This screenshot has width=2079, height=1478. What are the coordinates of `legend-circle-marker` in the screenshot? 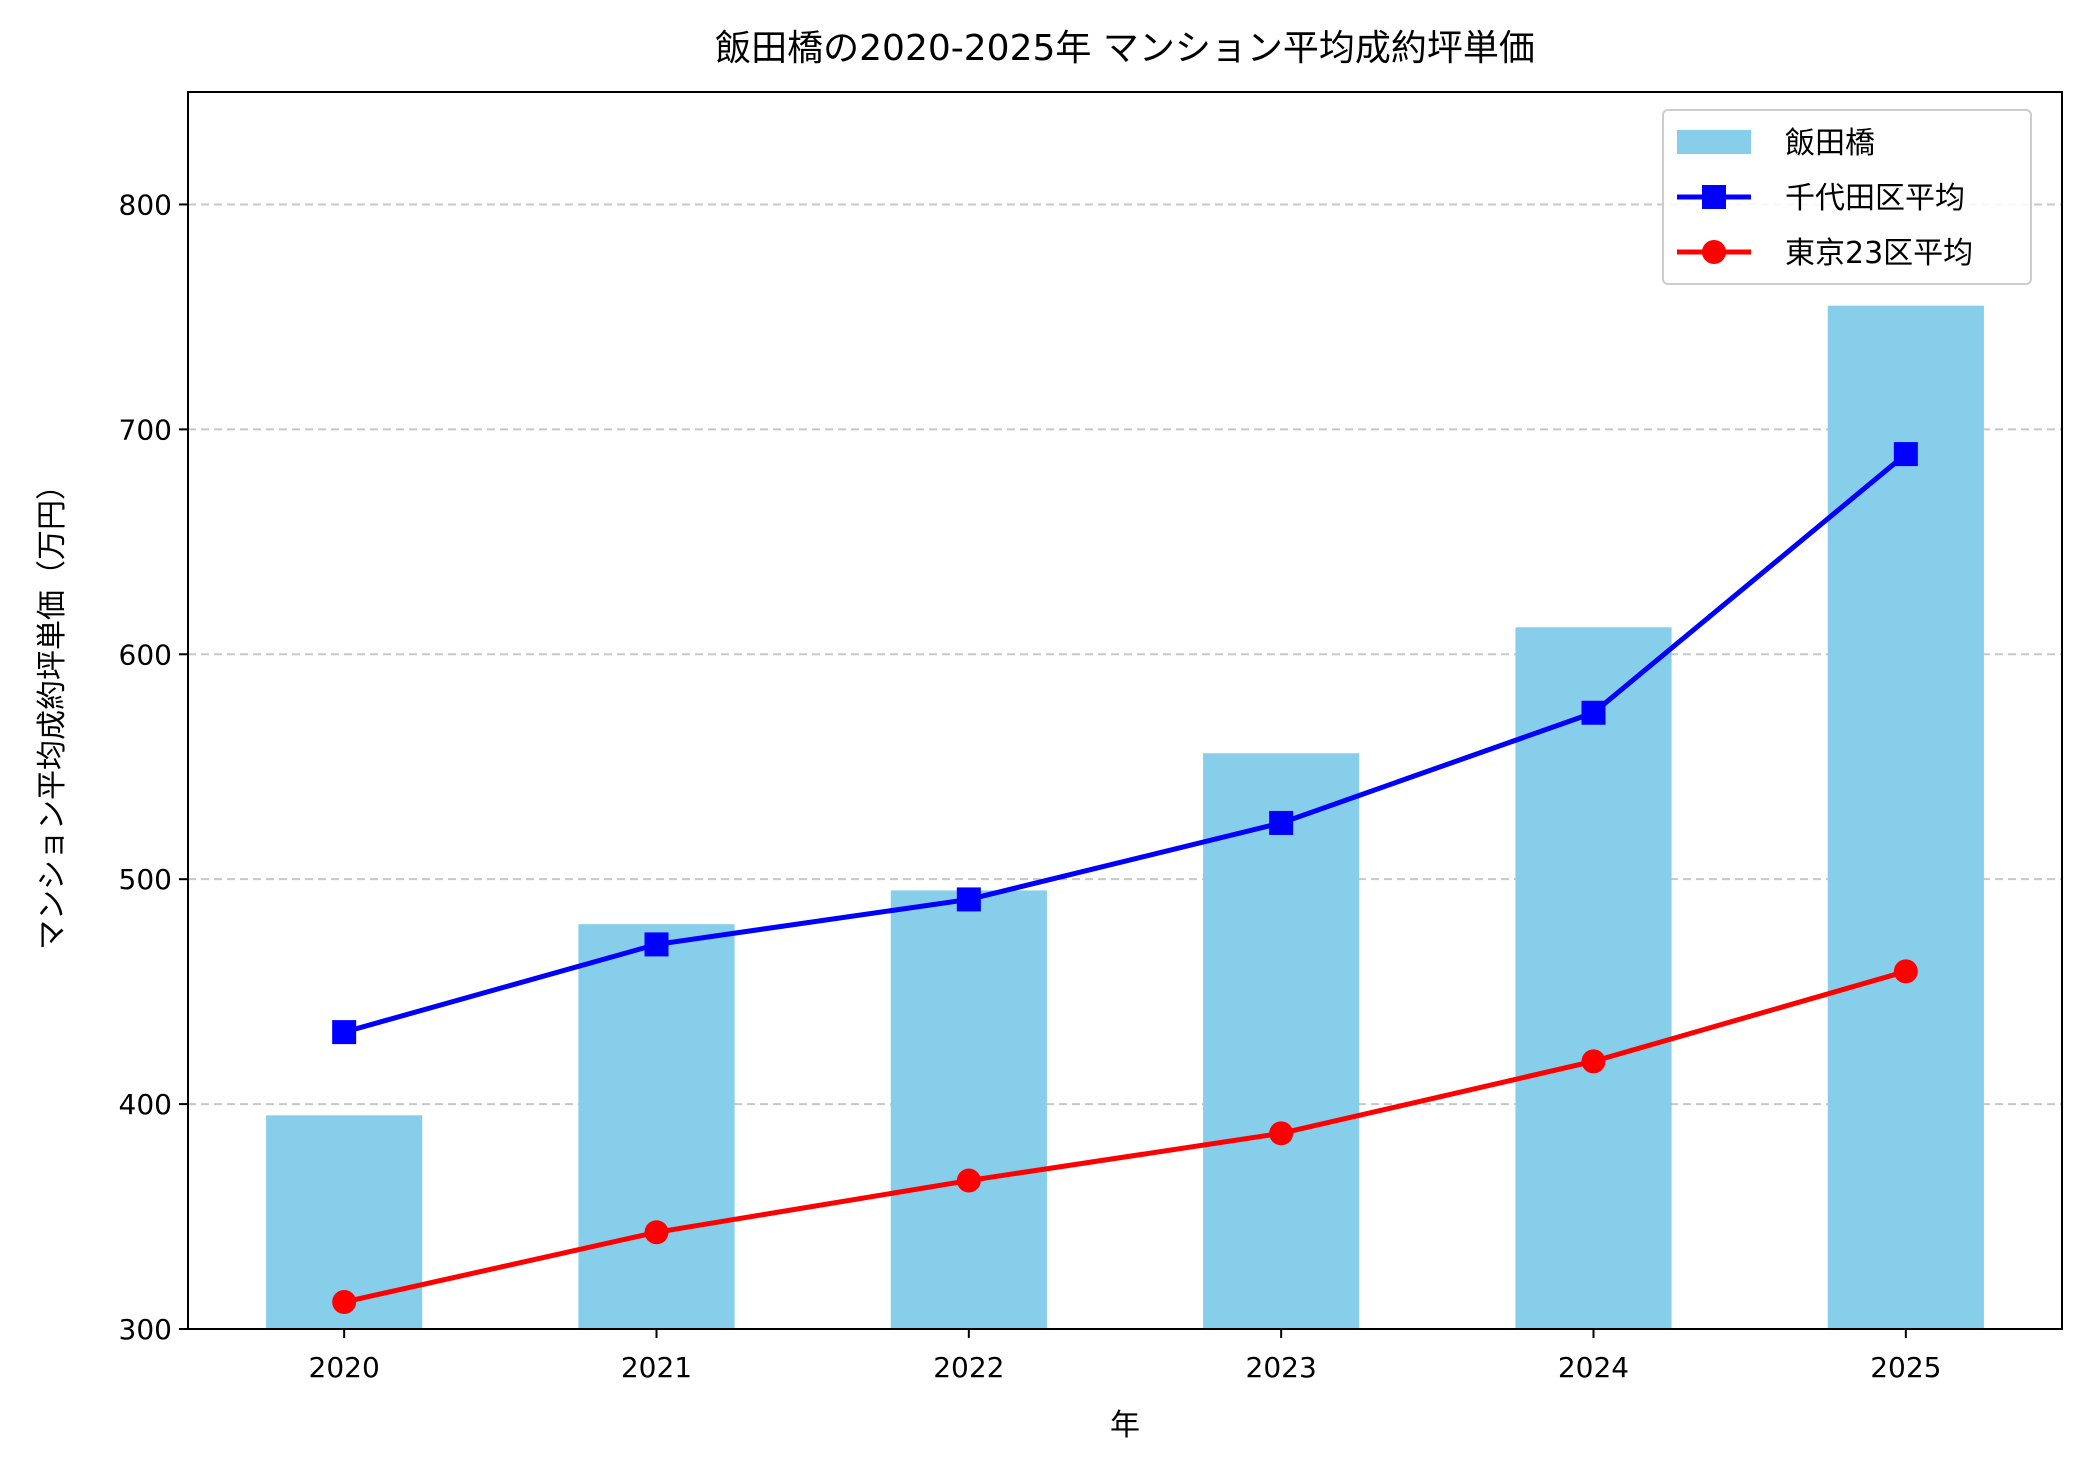 It's located at (1714, 252).